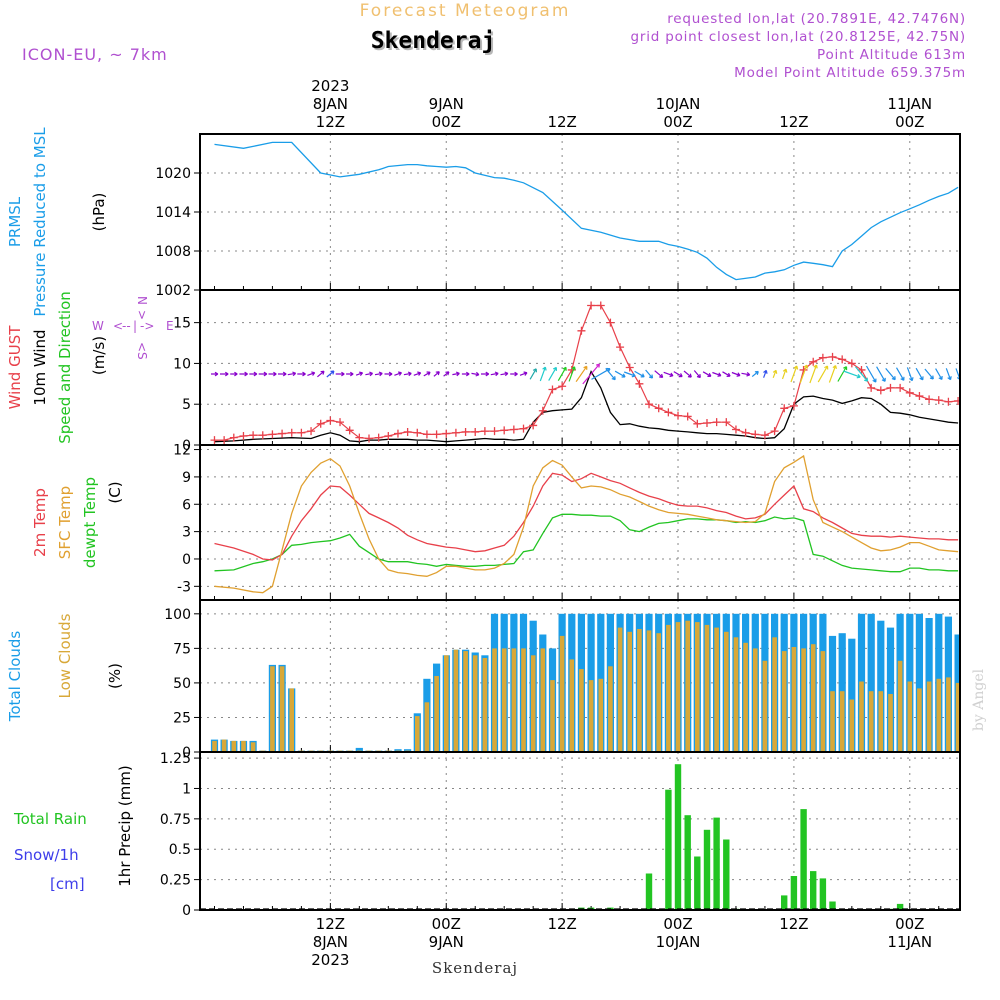  What do you see at coordinates (175, 820) in the screenshot?
I see `y-tick-label: 0.75` at bounding box center [175, 820].